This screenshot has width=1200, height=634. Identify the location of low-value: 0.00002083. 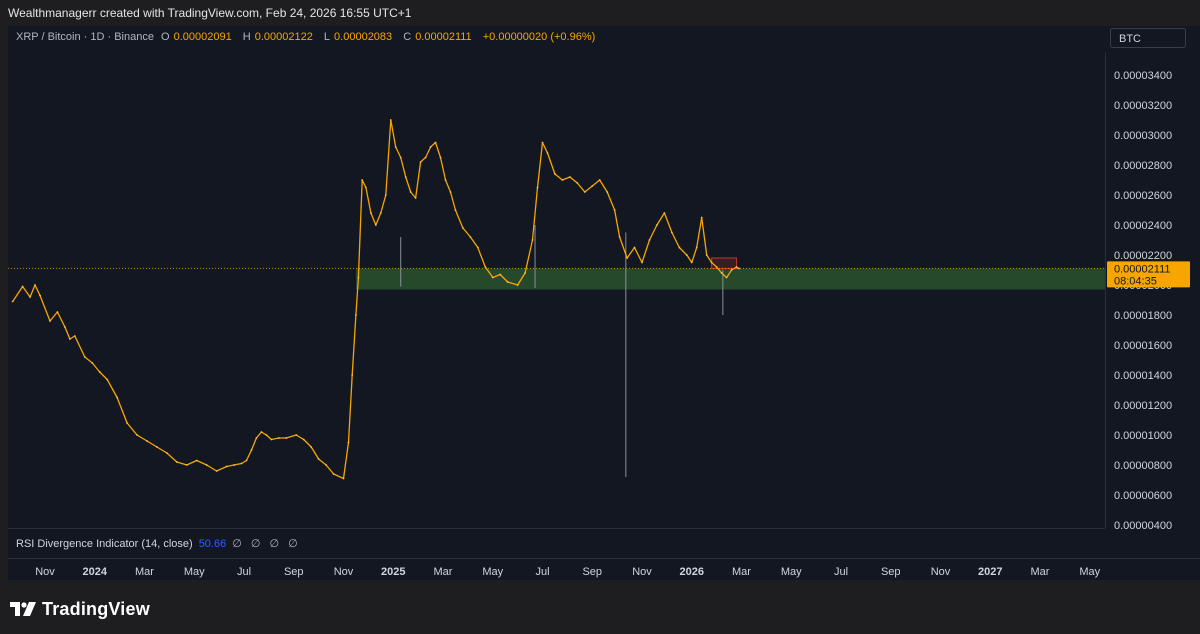
(363, 37).